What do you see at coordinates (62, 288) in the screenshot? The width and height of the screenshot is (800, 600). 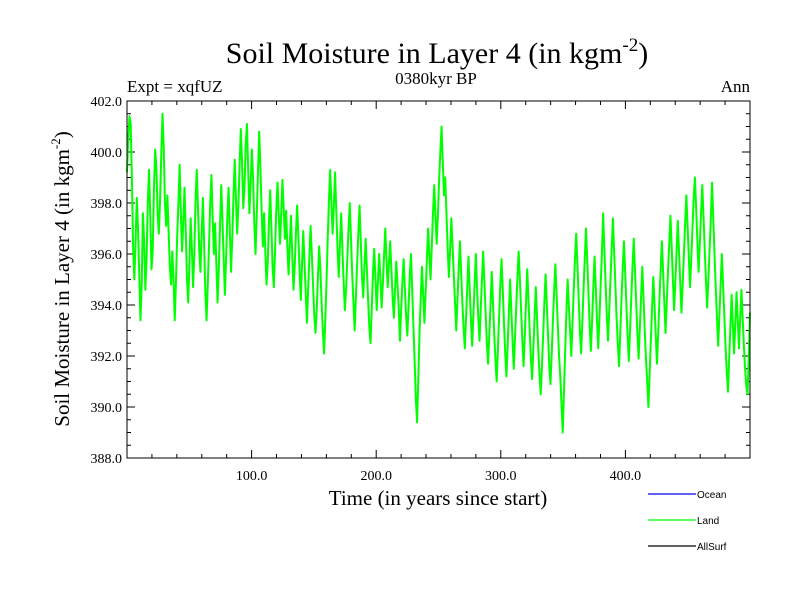 I see `y-axis-label-main: Soil Moisture in Layer 4 (in kgm` at bounding box center [62, 288].